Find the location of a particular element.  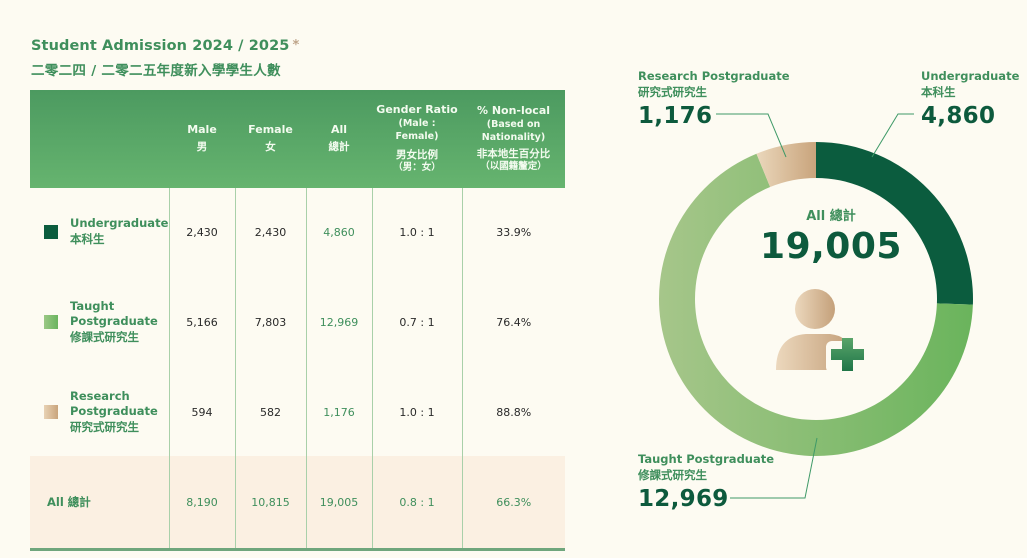

leader-line-research is located at coordinates (751, 135).